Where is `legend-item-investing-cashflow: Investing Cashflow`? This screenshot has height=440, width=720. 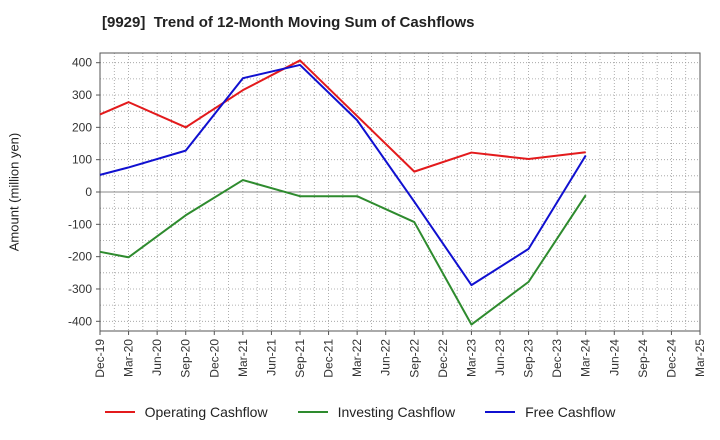
legend-item-investing-cashflow: Investing Cashflow is located at coordinates (376, 412).